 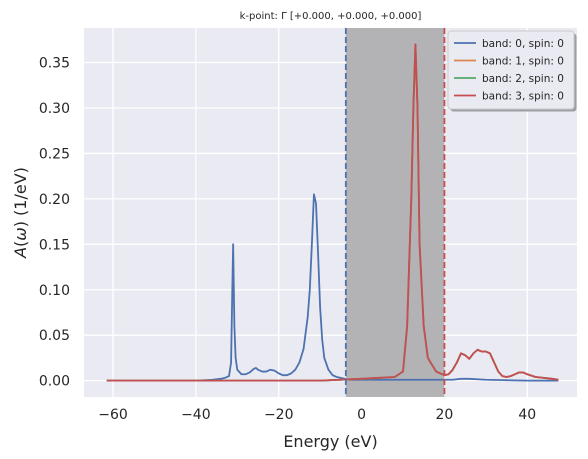 I want to click on y-tick-label: 0.25, so click(x=54, y=154).